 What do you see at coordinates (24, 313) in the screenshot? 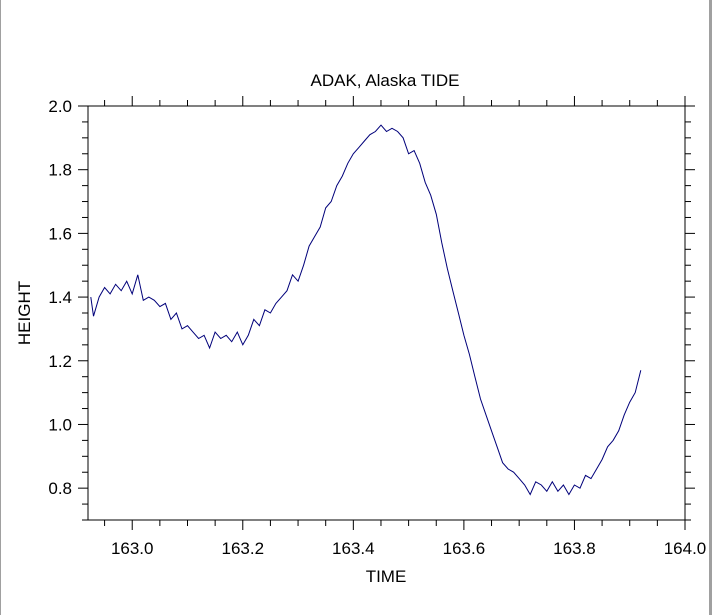
I see `y-axis-label: HEIGHT` at bounding box center [24, 313].